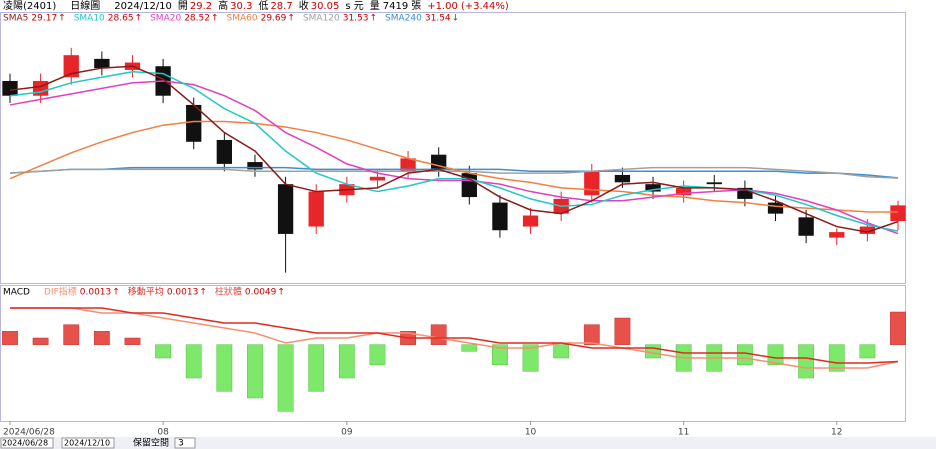  Describe the element at coordinates (375, 6) in the screenshot. I see `volume-label: 量` at that location.